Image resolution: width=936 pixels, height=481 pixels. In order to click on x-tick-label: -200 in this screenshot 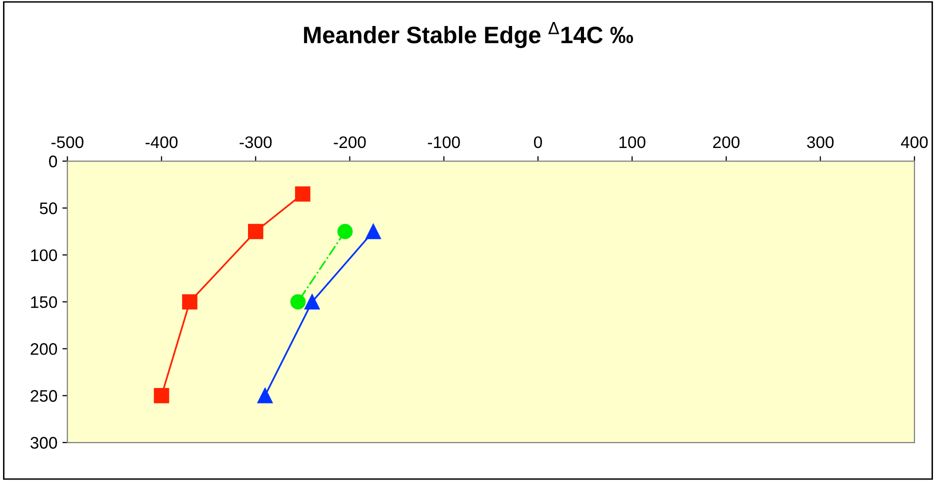, I will do `click(350, 142)`.